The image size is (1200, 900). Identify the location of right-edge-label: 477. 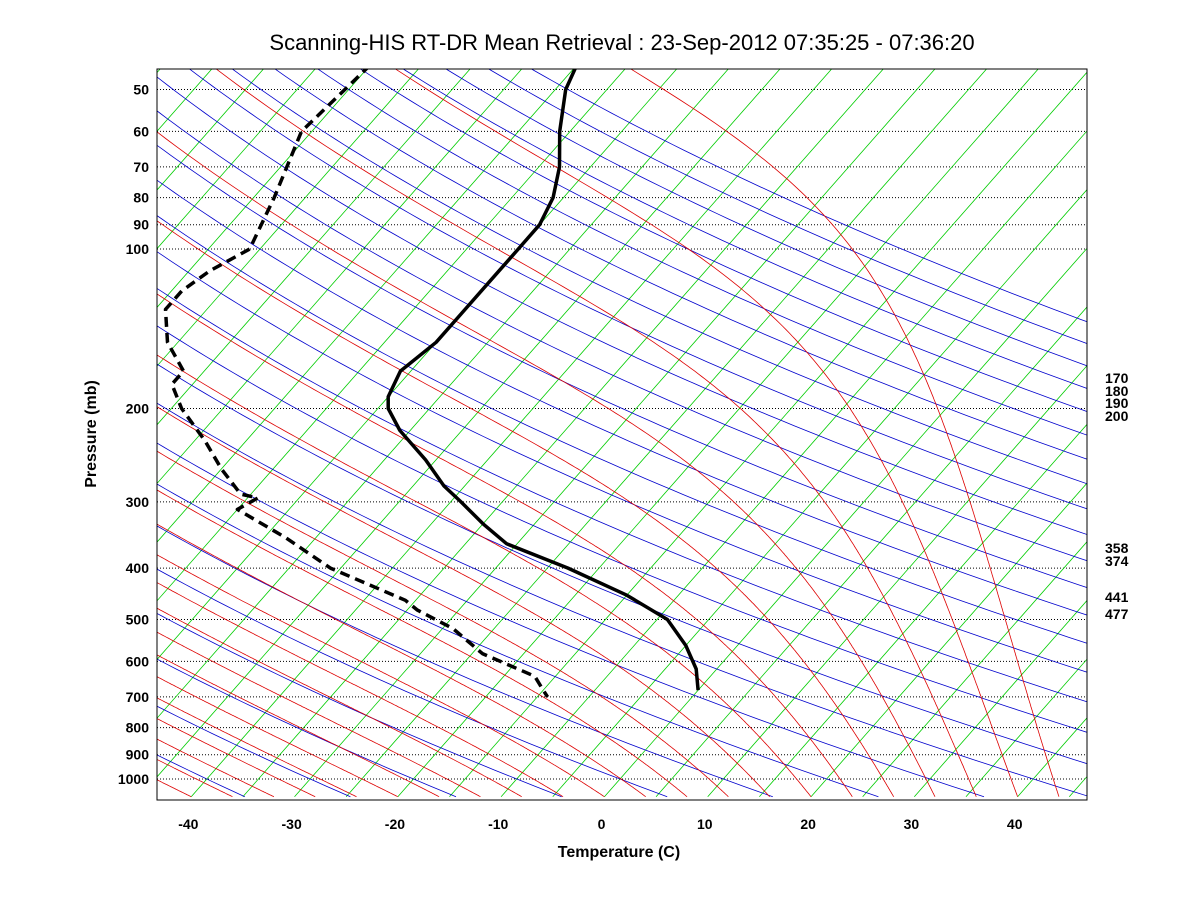
(1117, 614).